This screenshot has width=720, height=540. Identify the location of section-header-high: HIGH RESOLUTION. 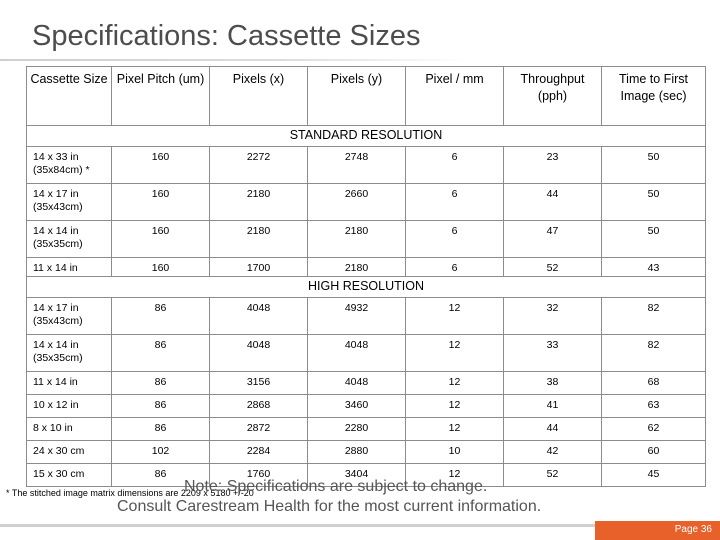
(366, 287).